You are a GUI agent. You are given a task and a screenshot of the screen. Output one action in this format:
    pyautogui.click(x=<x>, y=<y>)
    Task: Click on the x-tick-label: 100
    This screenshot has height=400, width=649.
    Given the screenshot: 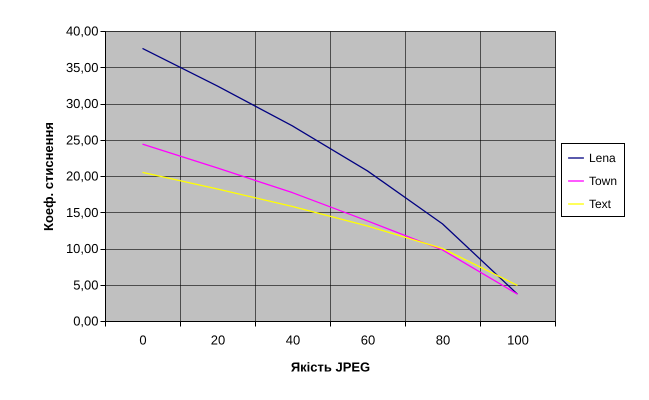 What is the action you would take?
    pyautogui.click(x=518, y=340)
    